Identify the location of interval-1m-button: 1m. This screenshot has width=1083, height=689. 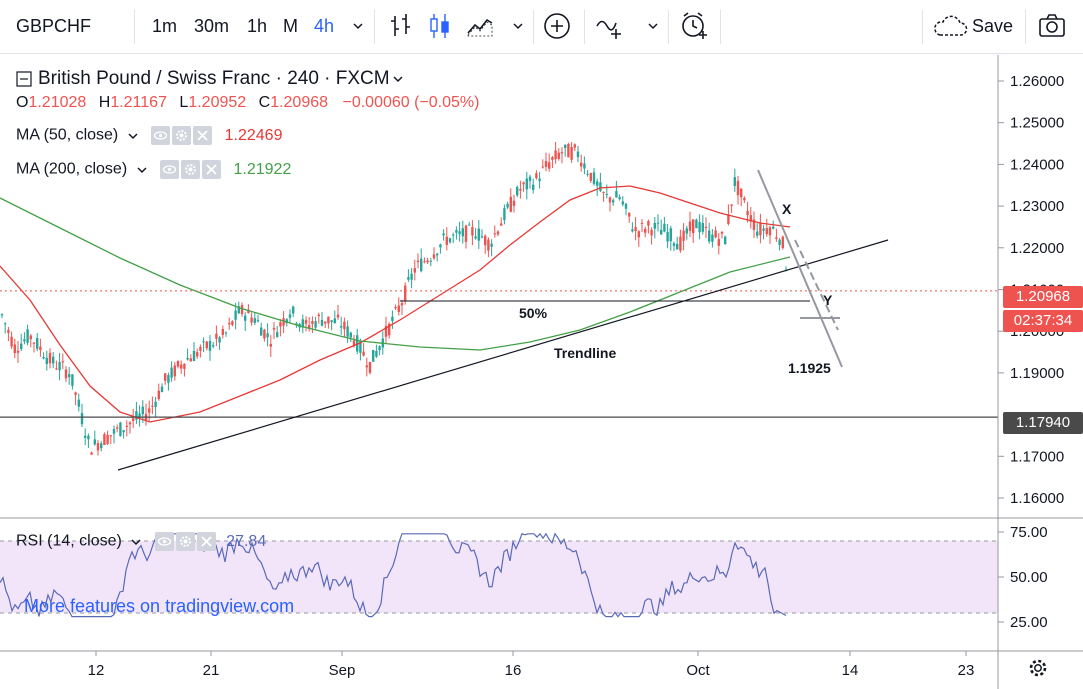
(165, 26).